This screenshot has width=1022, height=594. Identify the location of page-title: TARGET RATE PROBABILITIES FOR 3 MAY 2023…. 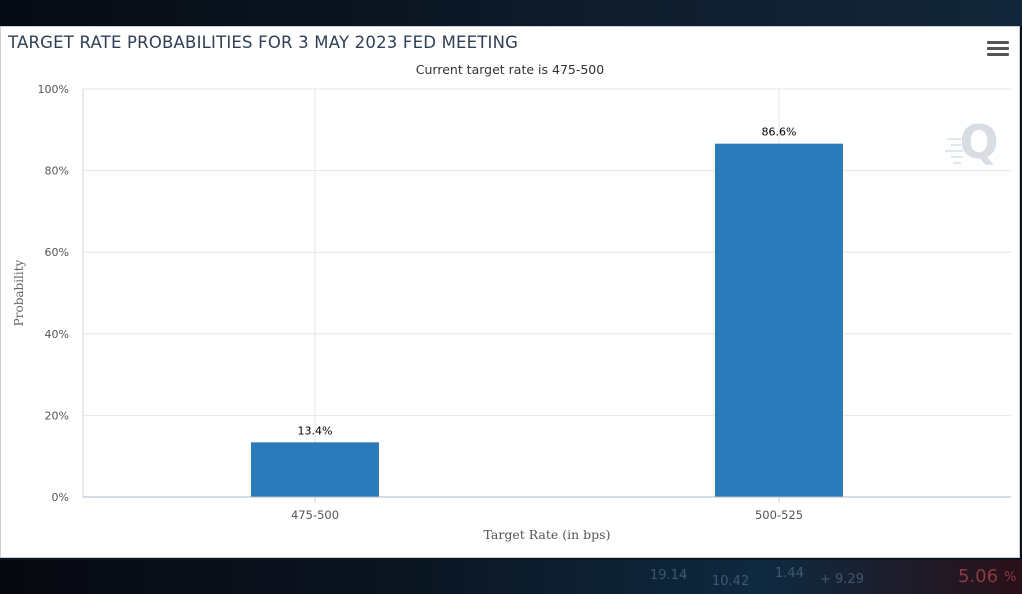
(263, 42).